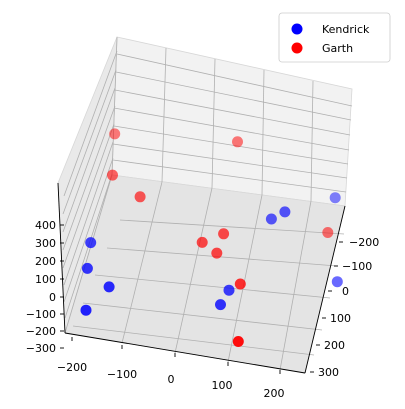 This screenshot has height=409, width=405. I want to click on z-tick-label: 0, so click(52, 297).